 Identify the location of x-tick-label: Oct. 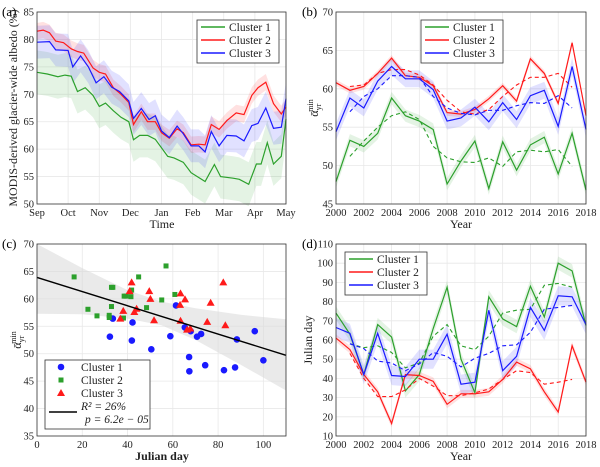
(68, 213).